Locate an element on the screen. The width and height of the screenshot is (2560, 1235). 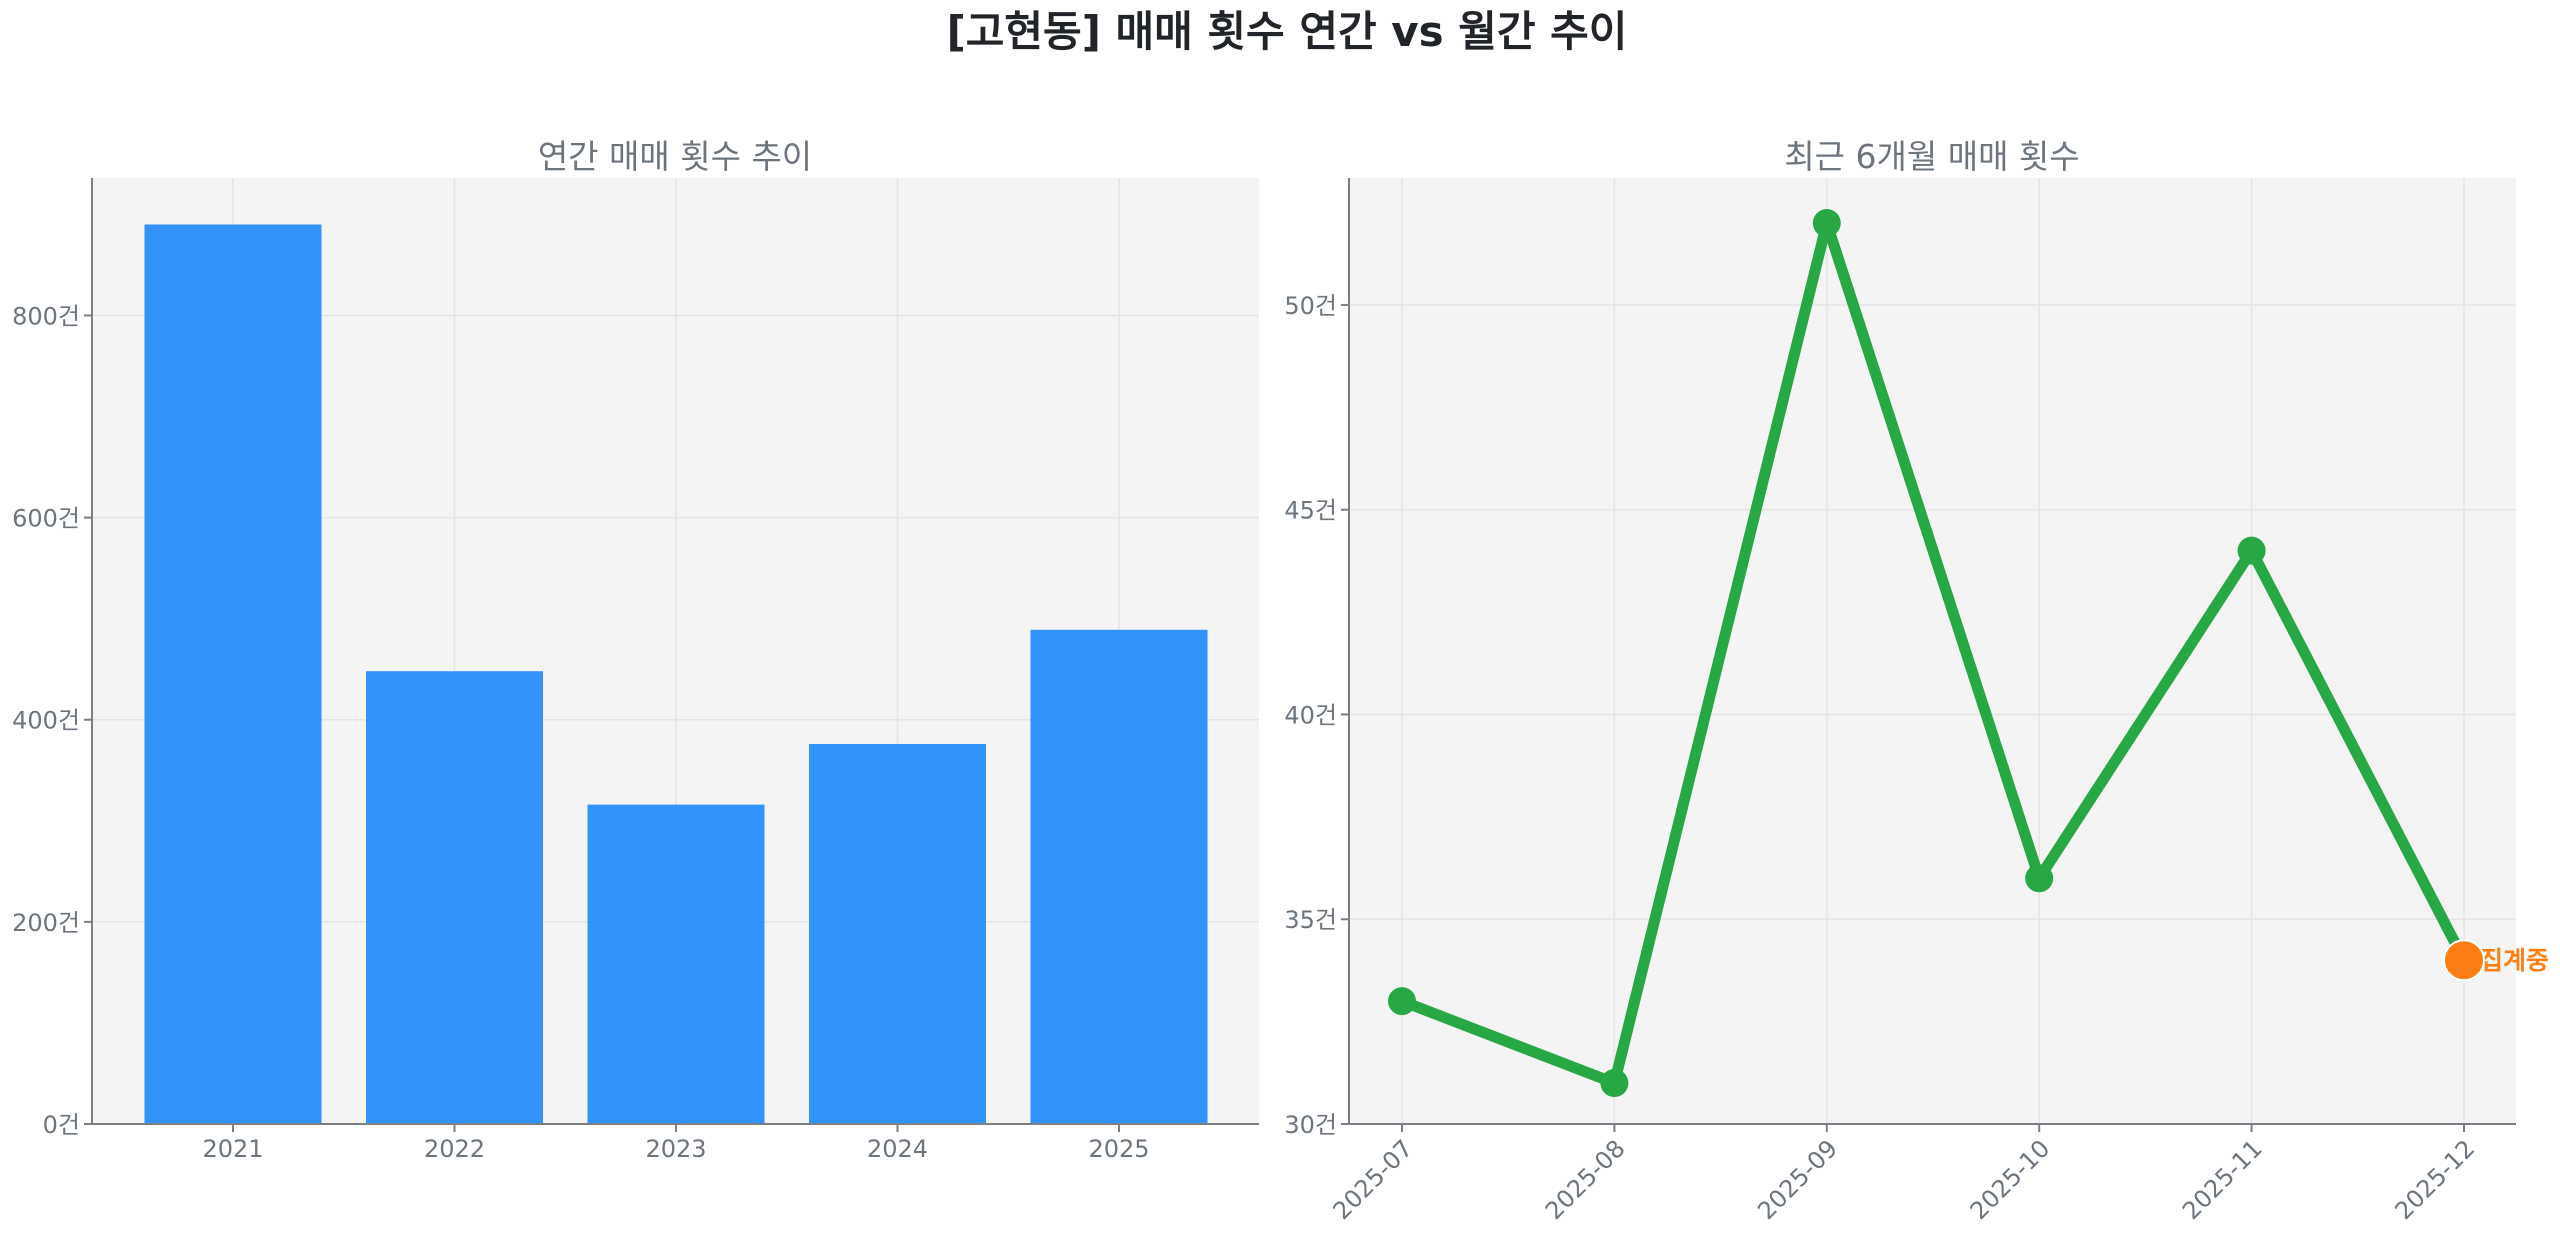
bar-2024 is located at coordinates (897, 933).